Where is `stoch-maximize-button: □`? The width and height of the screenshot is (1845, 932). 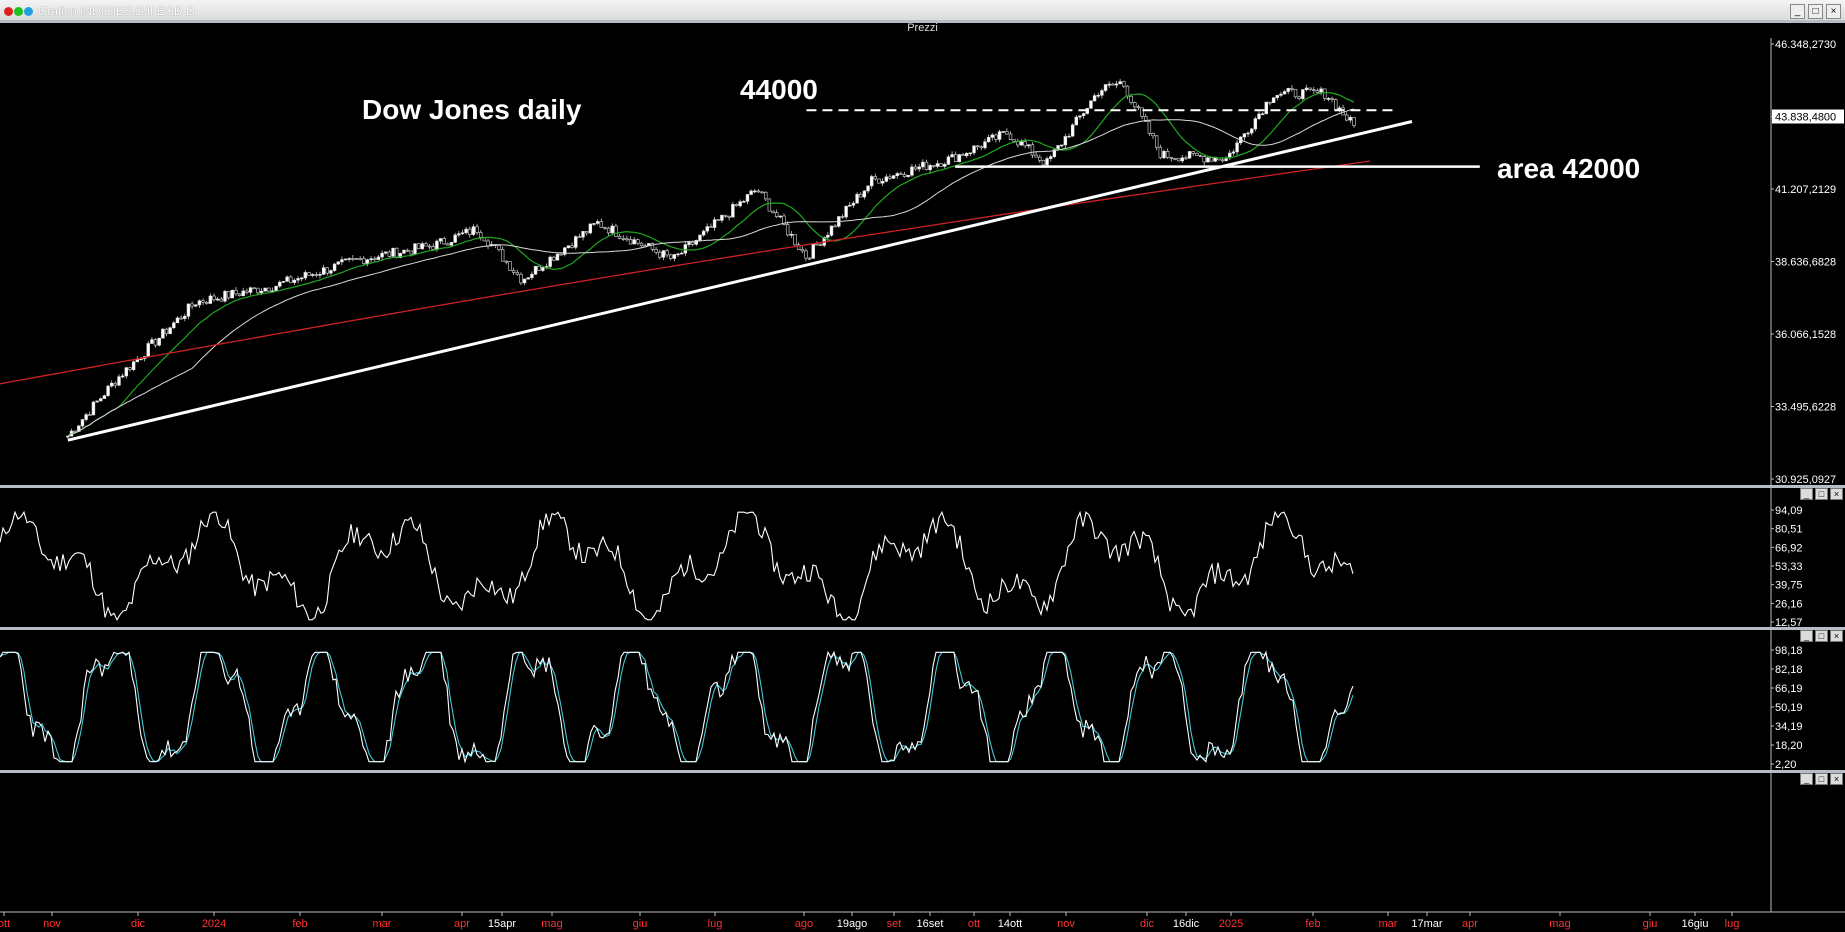
stoch-maximize-button: □ is located at coordinates (1821, 636).